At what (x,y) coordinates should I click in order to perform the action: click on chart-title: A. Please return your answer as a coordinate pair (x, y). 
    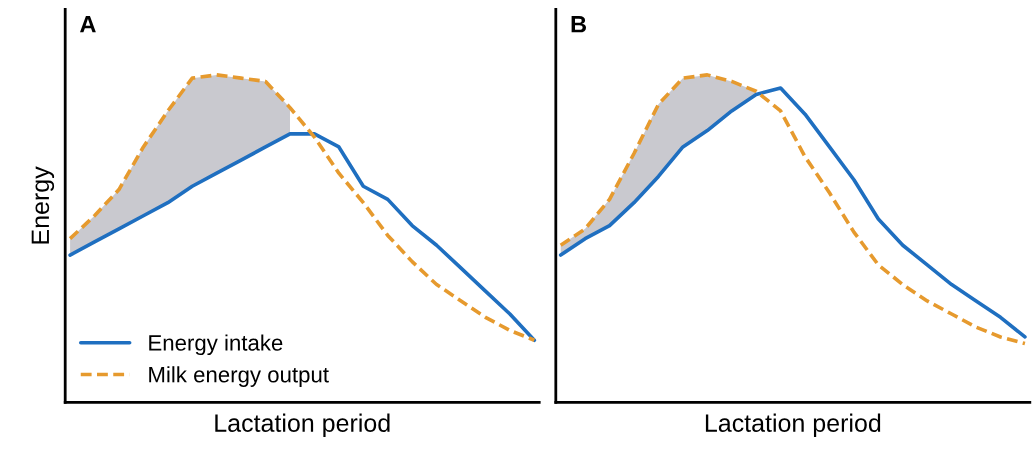
    Looking at the image, I should click on (88, 24).